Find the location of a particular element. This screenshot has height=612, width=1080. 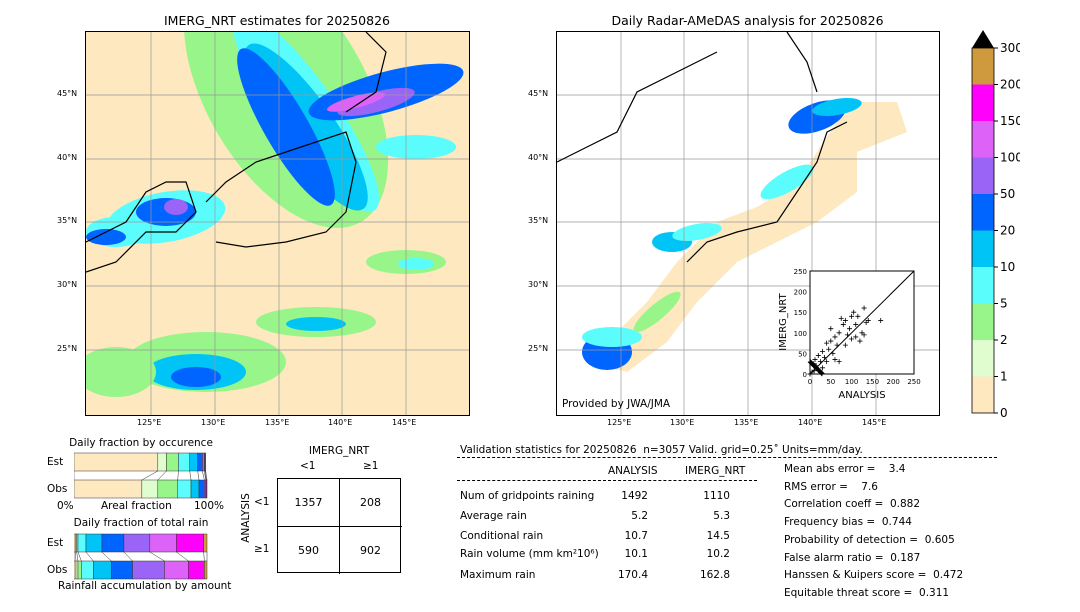

rain-est-label: Est is located at coordinates (55, 543).